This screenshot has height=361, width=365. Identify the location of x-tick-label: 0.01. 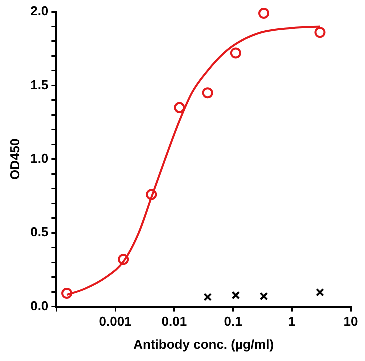
(175, 322).